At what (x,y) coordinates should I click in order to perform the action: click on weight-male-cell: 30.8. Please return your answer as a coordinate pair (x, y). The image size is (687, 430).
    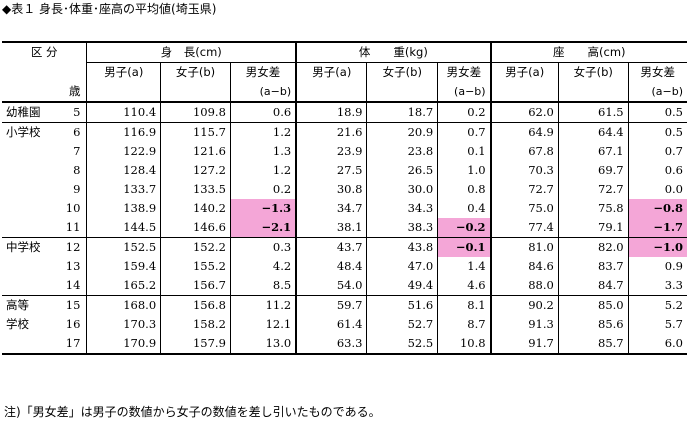
    Looking at the image, I should click on (331, 189).